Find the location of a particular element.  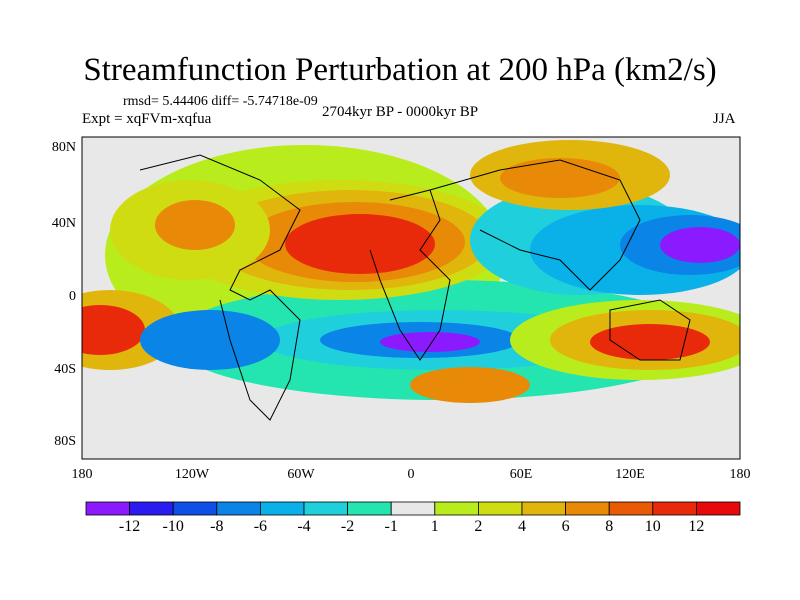

coastline-australia is located at coordinates (650, 330).